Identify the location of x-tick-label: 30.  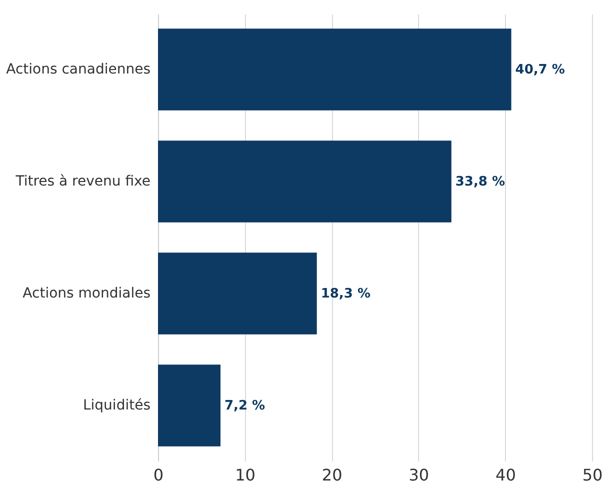
(419, 475).